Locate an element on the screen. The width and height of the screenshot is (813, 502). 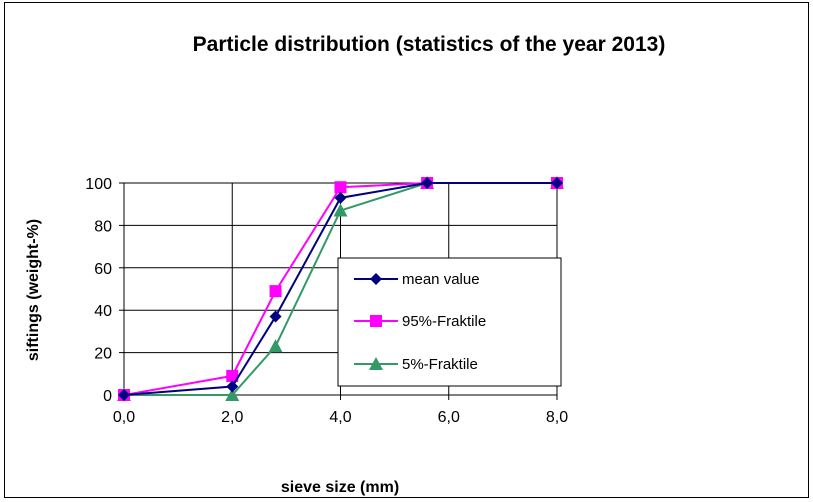
y-tick-label: 40 is located at coordinates (103, 311).